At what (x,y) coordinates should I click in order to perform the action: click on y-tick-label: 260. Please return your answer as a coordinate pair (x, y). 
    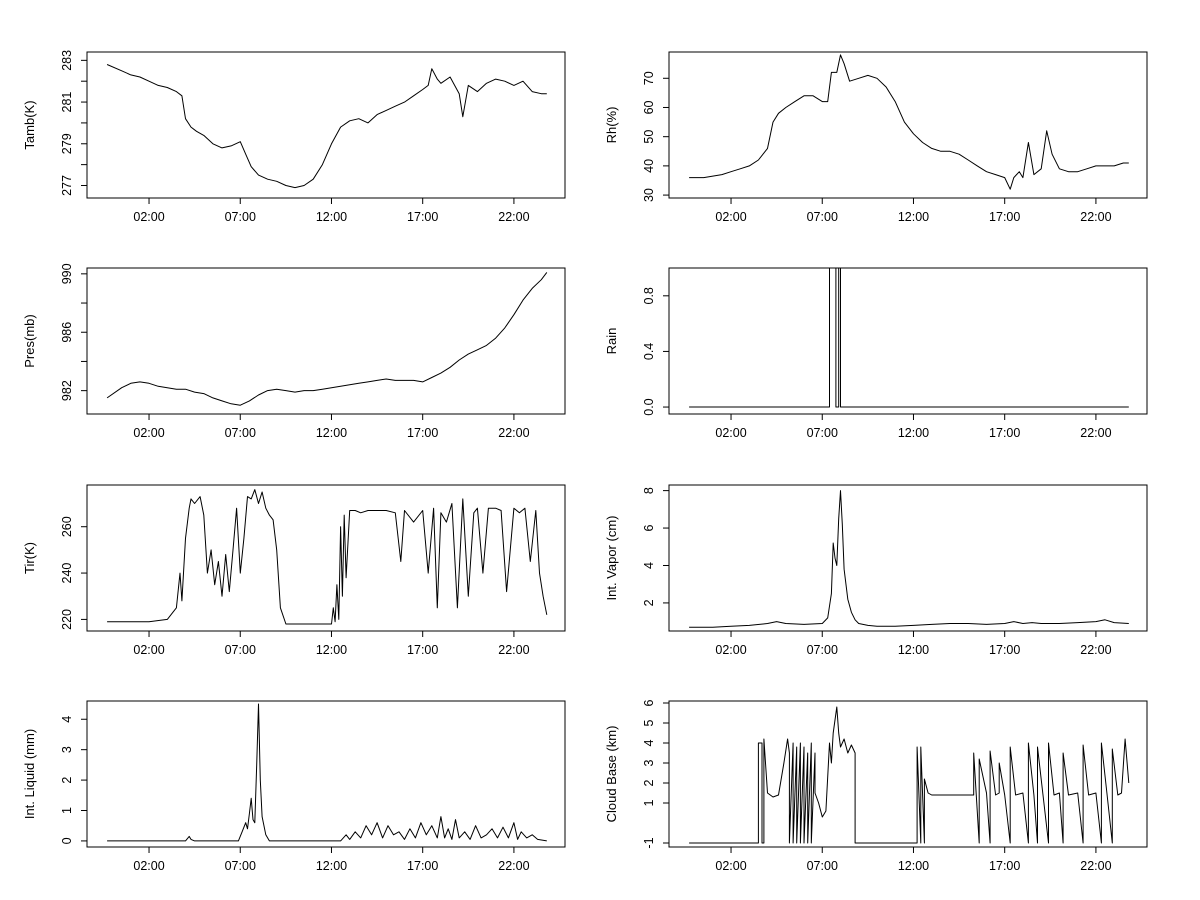
    Looking at the image, I should click on (67, 526).